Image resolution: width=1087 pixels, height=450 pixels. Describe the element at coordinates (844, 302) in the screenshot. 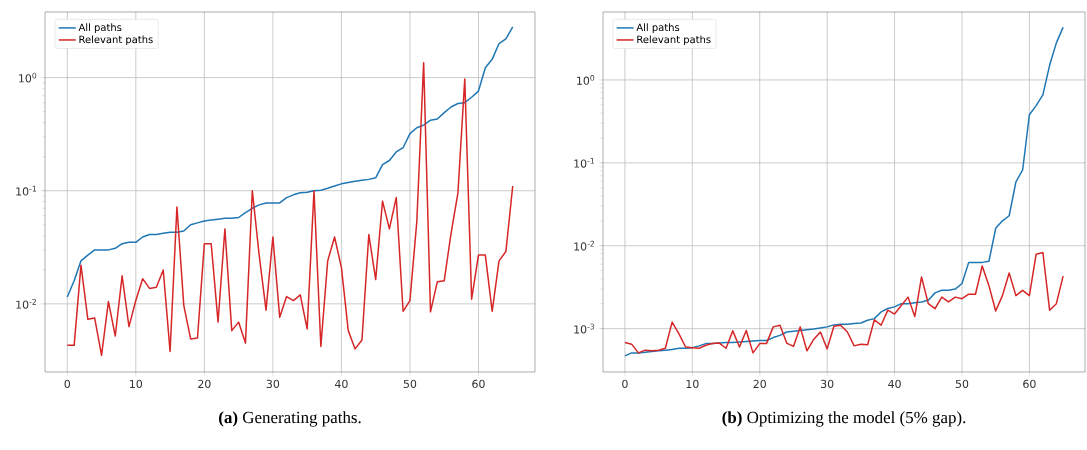

I see `line-series` at that location.